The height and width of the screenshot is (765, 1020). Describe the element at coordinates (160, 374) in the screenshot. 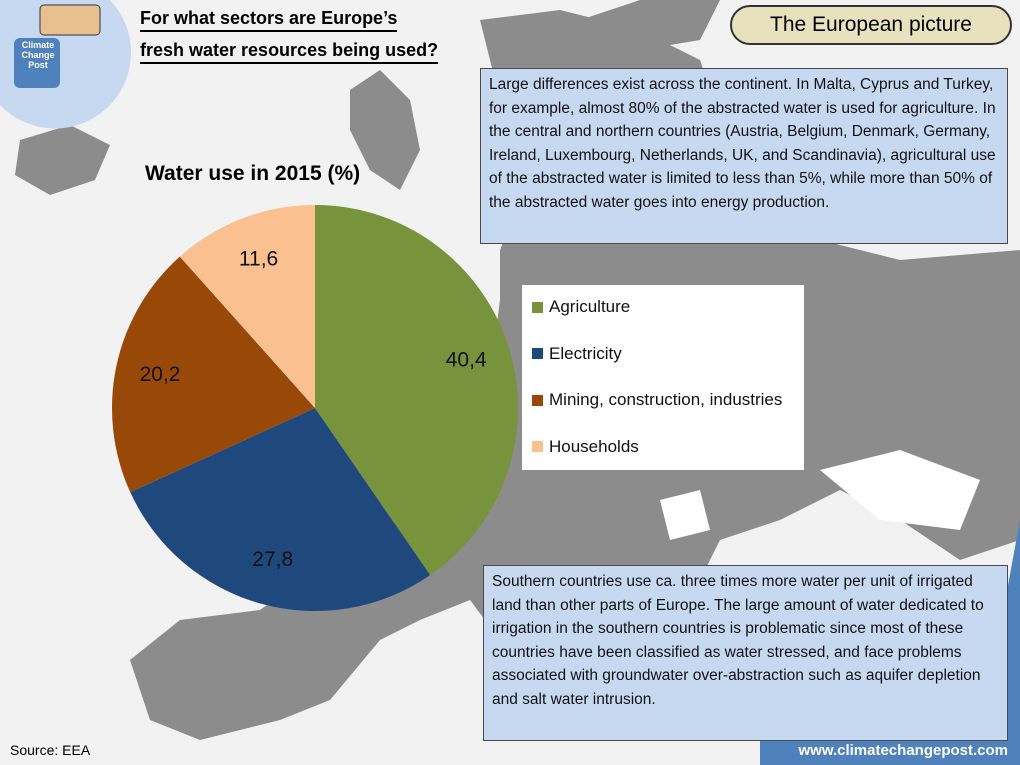

I see `value-label: 20,2` at that location.